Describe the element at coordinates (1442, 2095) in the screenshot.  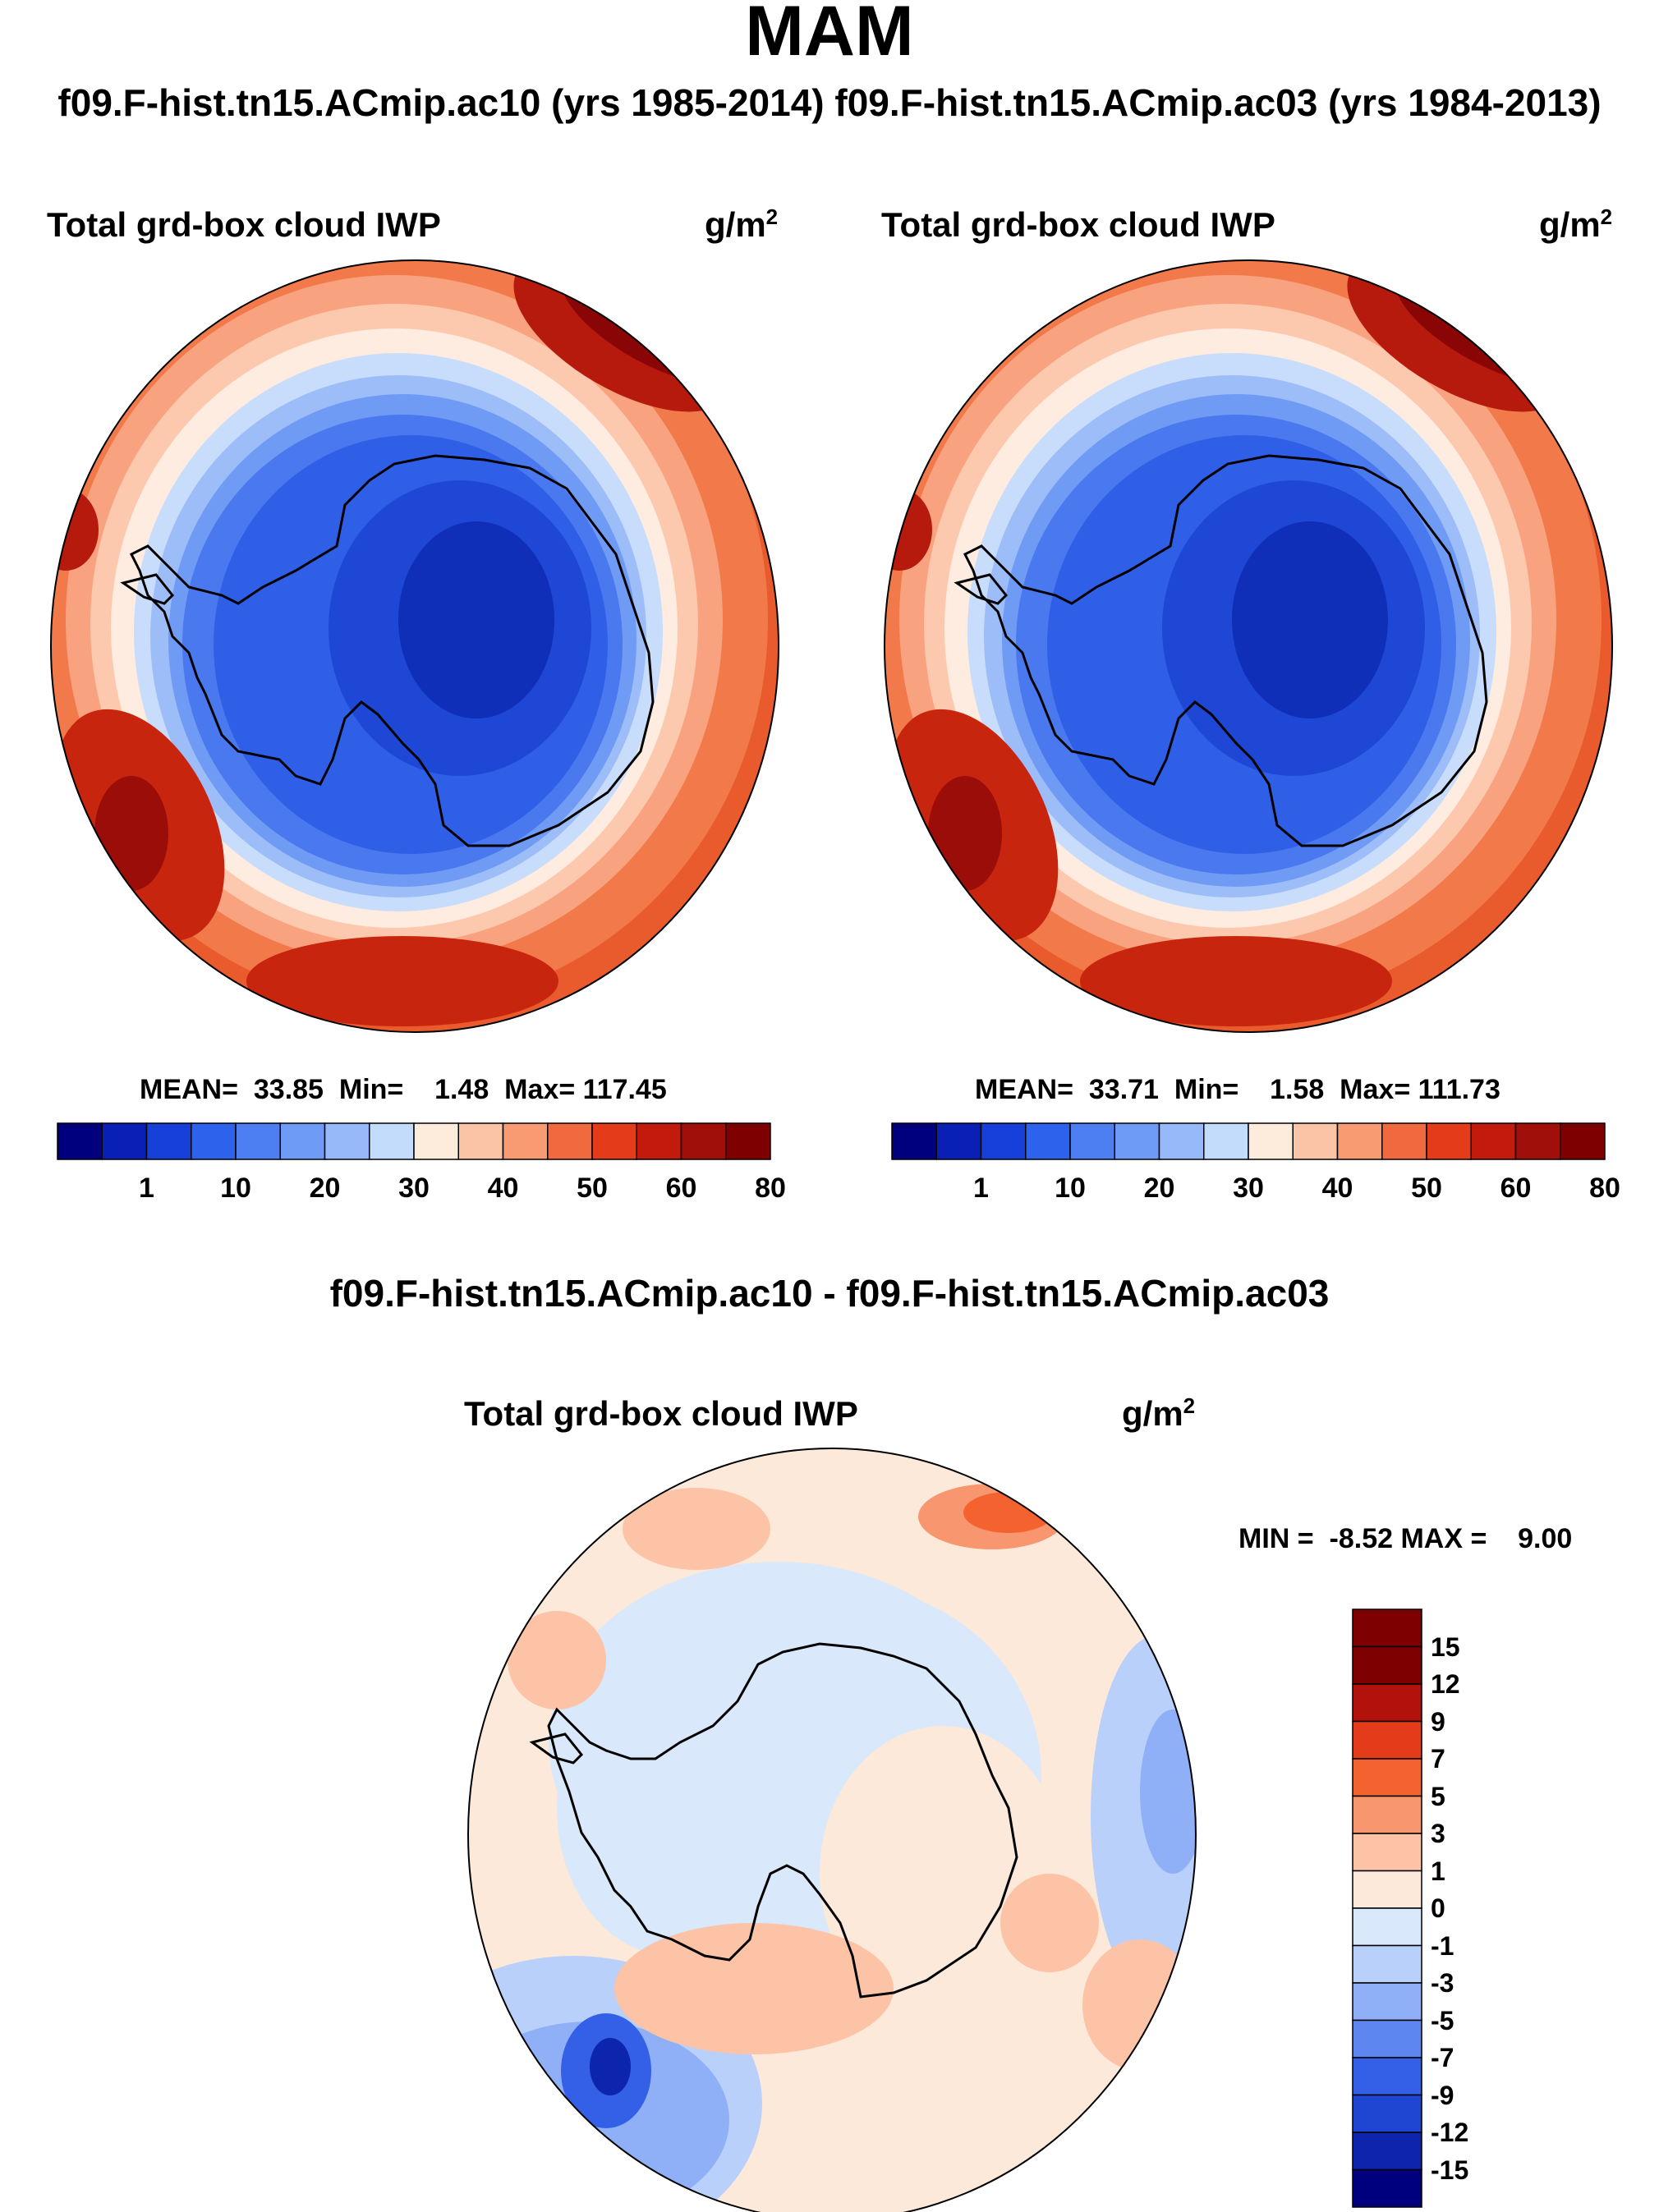
I see `colorbar-tick-label: -9` at that location.